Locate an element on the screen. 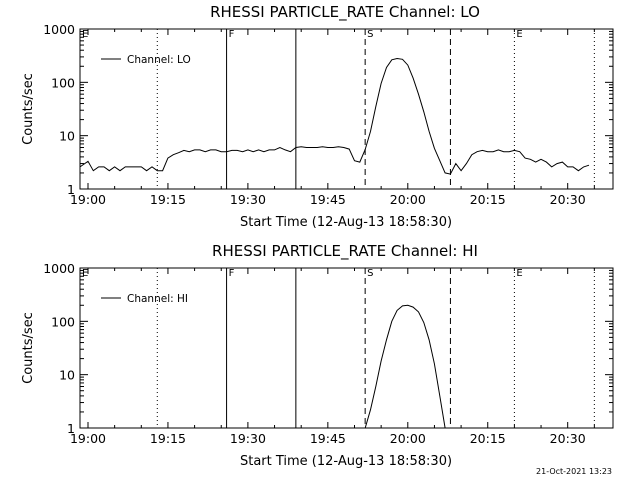 The width and height of the screenshot is (640, 480). ytick-label-hi-1: 10 is located at coordinates (67, 375).